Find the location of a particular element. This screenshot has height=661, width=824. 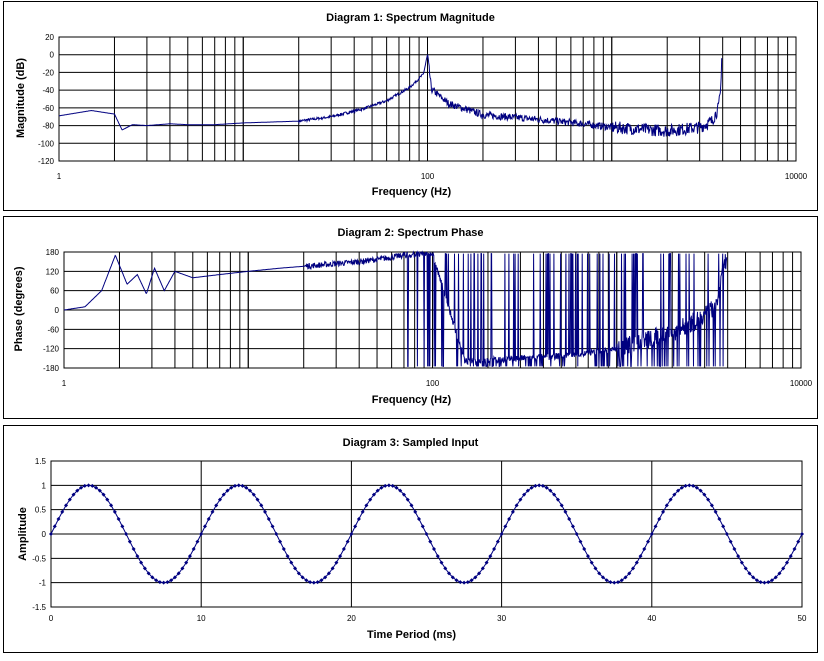

y-tick-label: -80 is located at coordinates (48, 126).